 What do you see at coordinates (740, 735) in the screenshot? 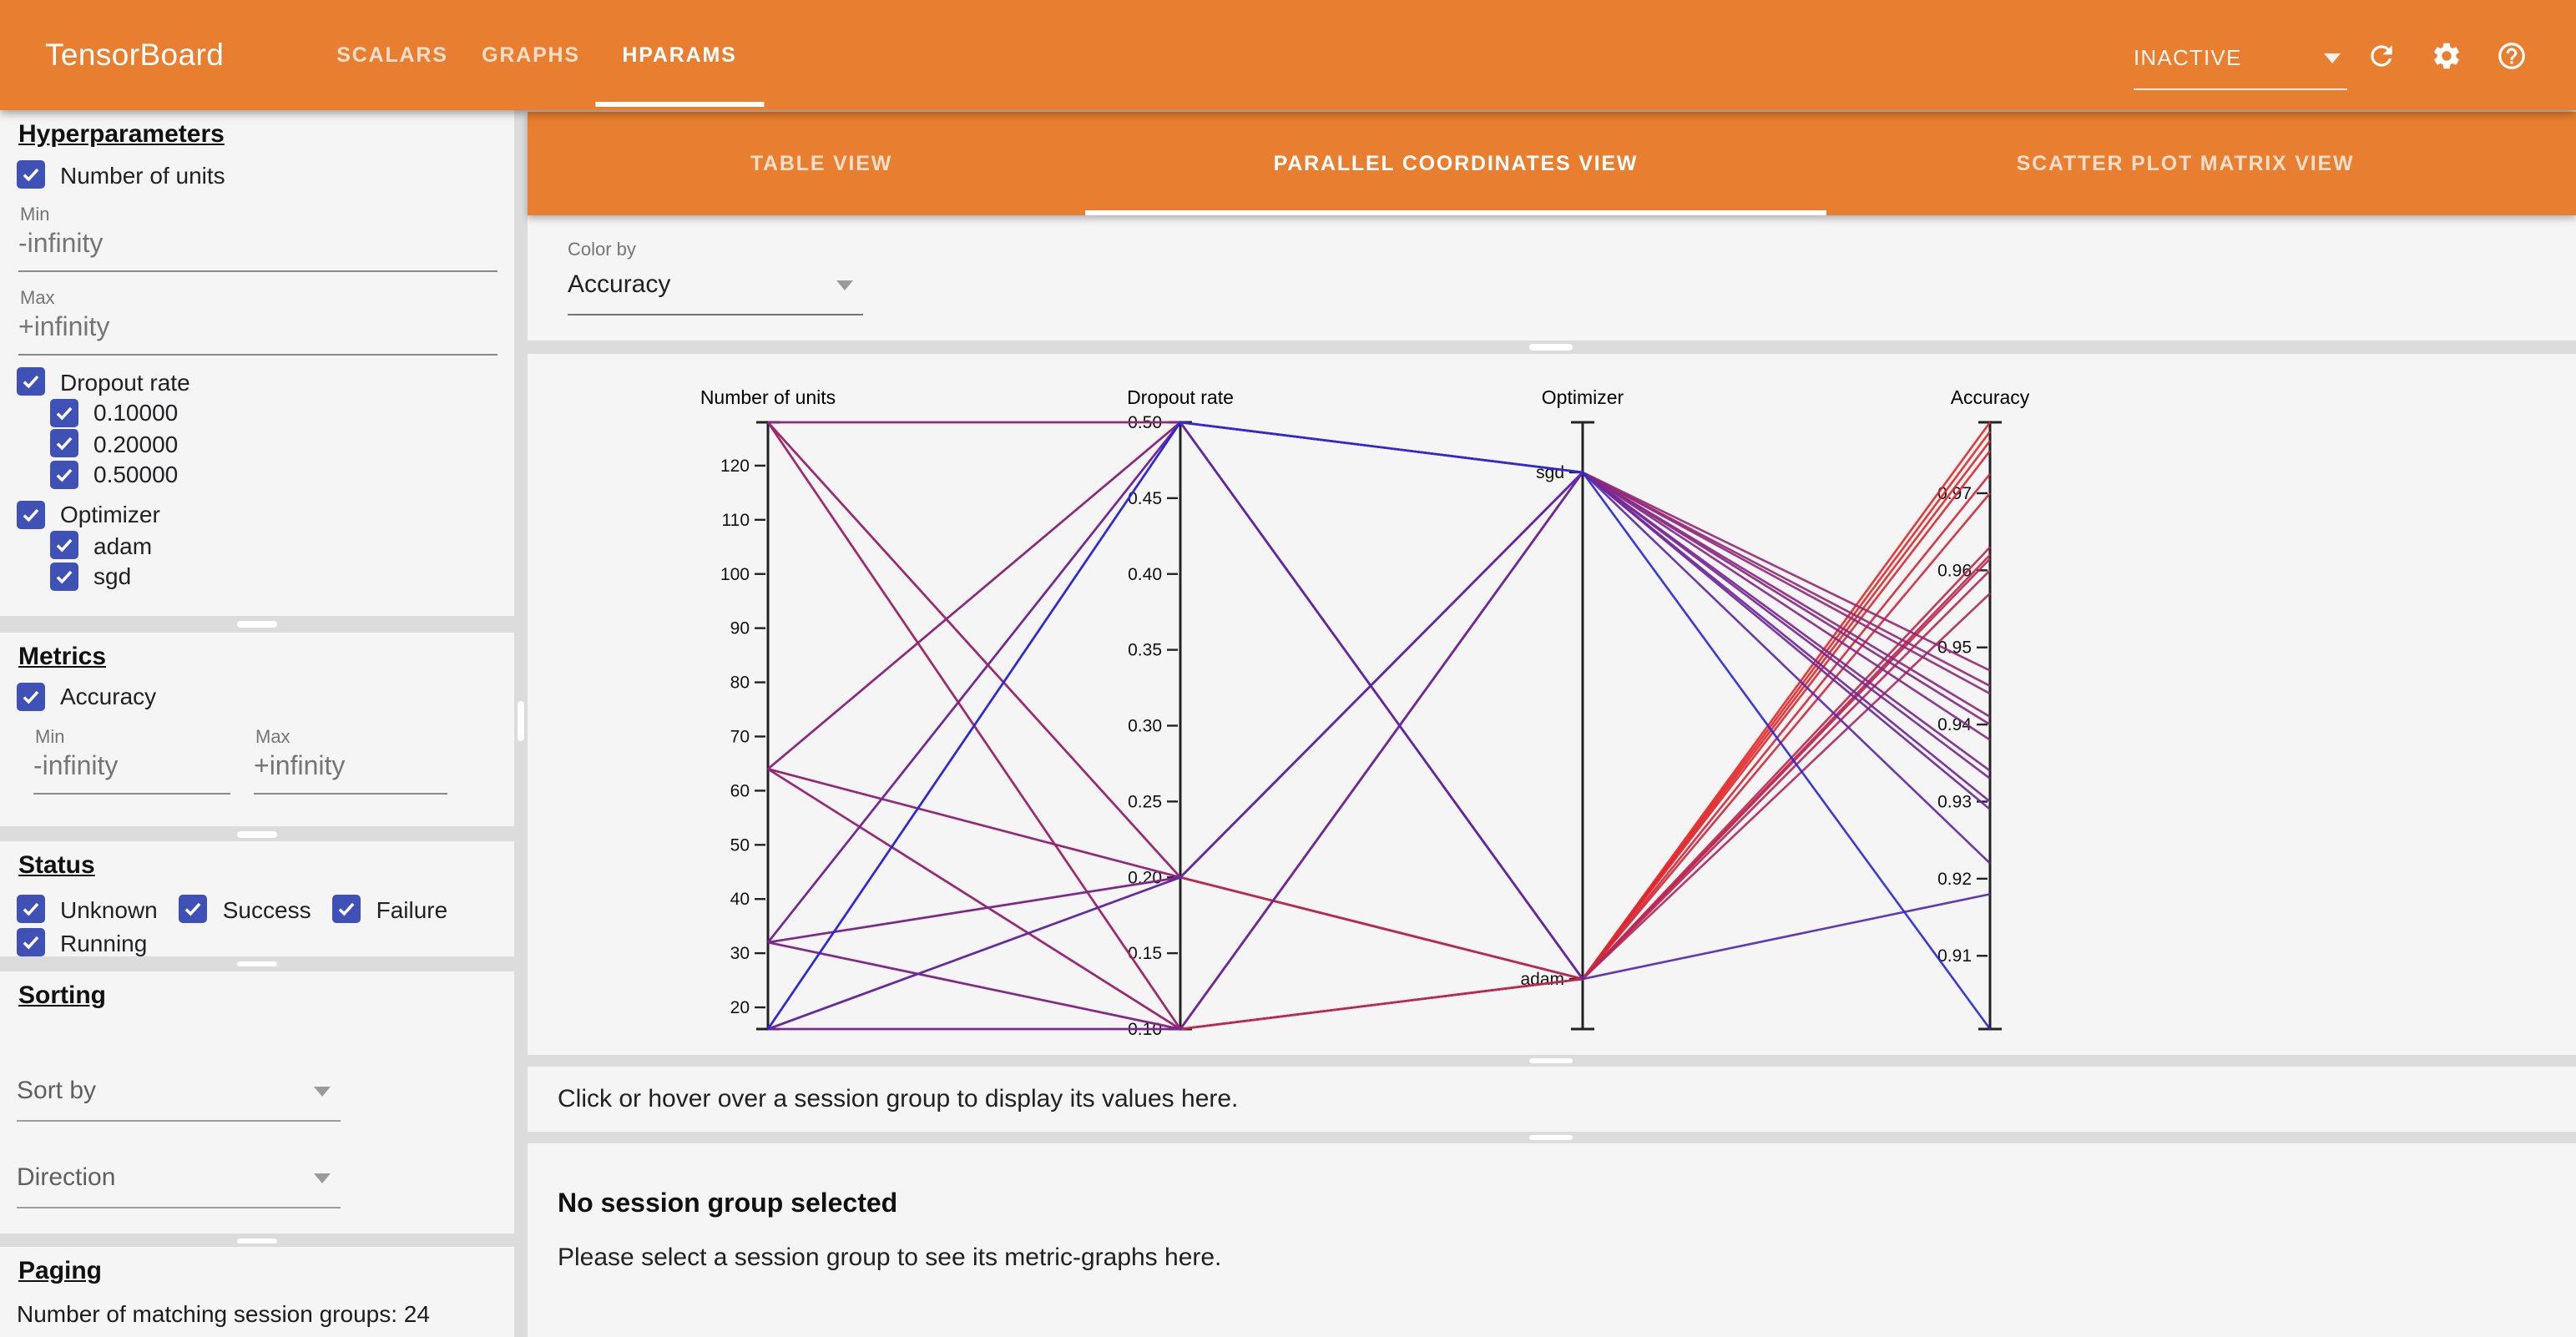
I see `svg-text: 70` at bounding box center [740, 735].